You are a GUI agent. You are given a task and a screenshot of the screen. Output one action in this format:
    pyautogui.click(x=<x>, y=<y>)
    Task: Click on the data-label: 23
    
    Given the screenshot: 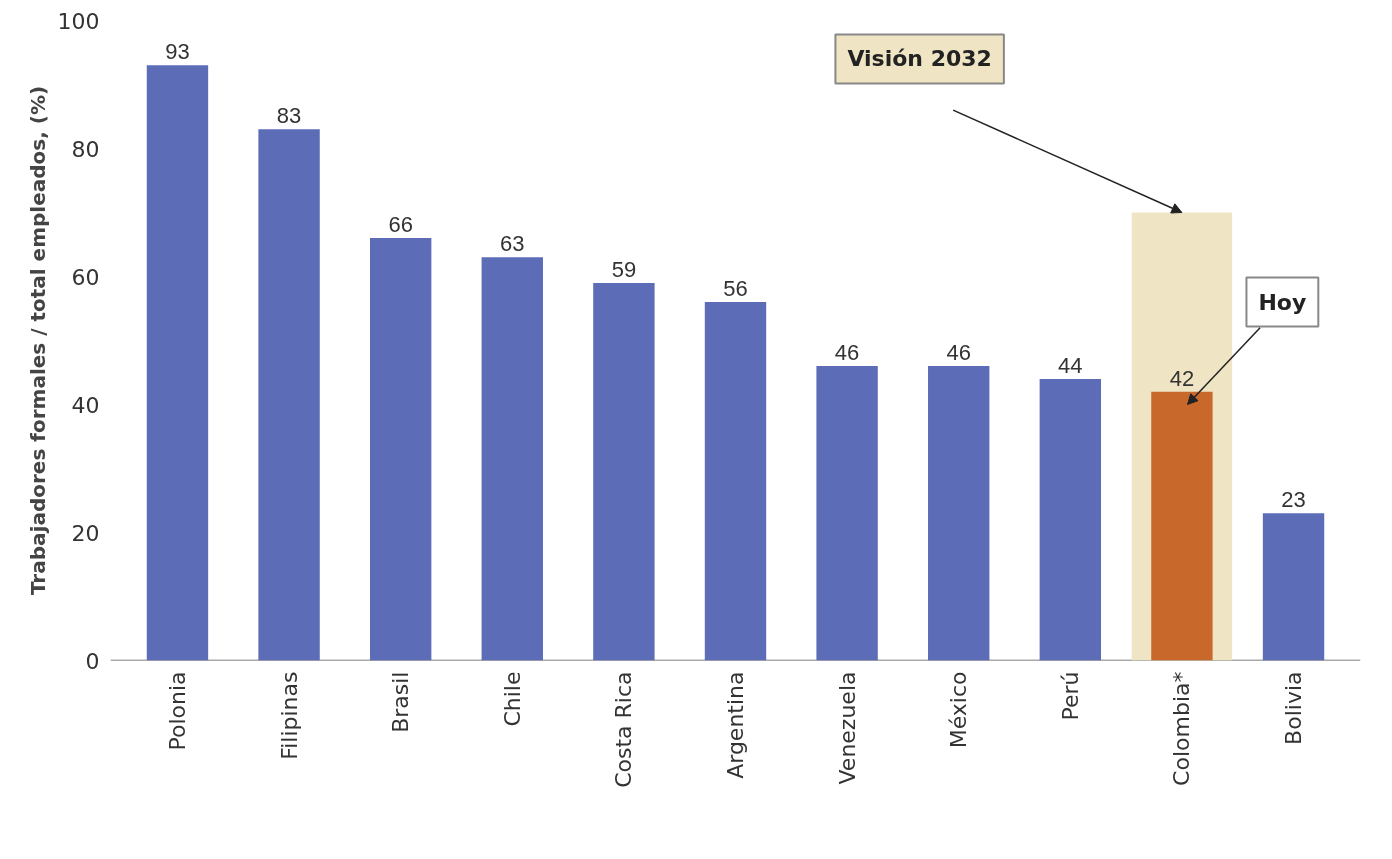 What is the action you would take?
    pyautogui.click(x=1293, y=500)
    